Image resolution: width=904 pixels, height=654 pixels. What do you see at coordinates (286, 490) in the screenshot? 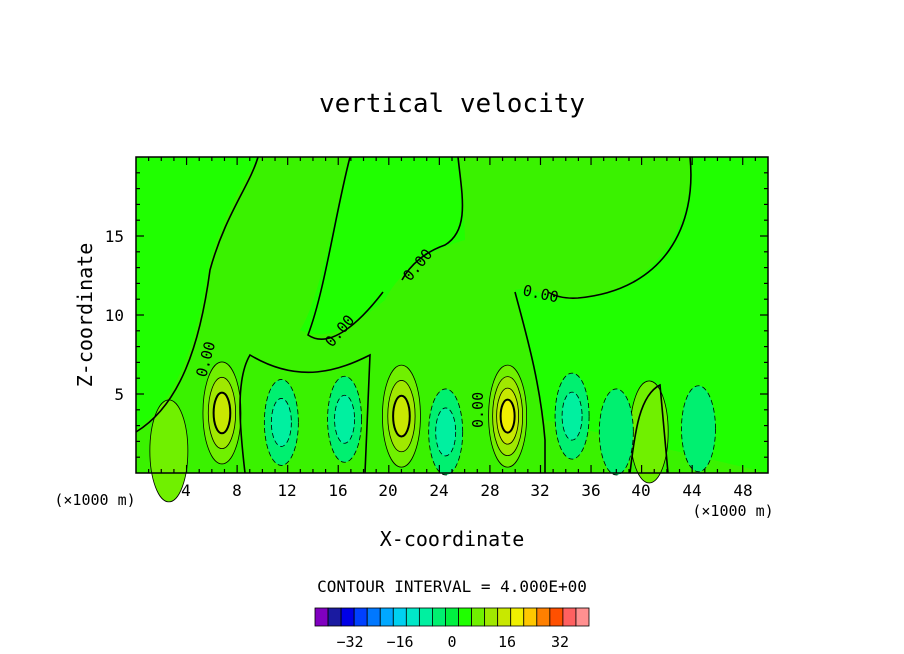
I see `x-tick-label-12: 12` at bounding box center [286, 490].